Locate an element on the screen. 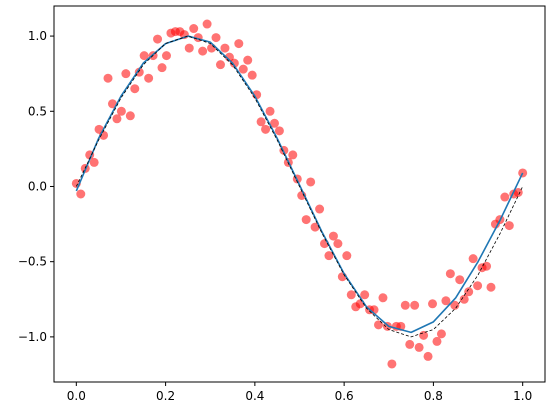 Image resolution: width=559 pixels, height=413 pixels. x-tick-label: 0.2 is located at coordinates (165, 396).